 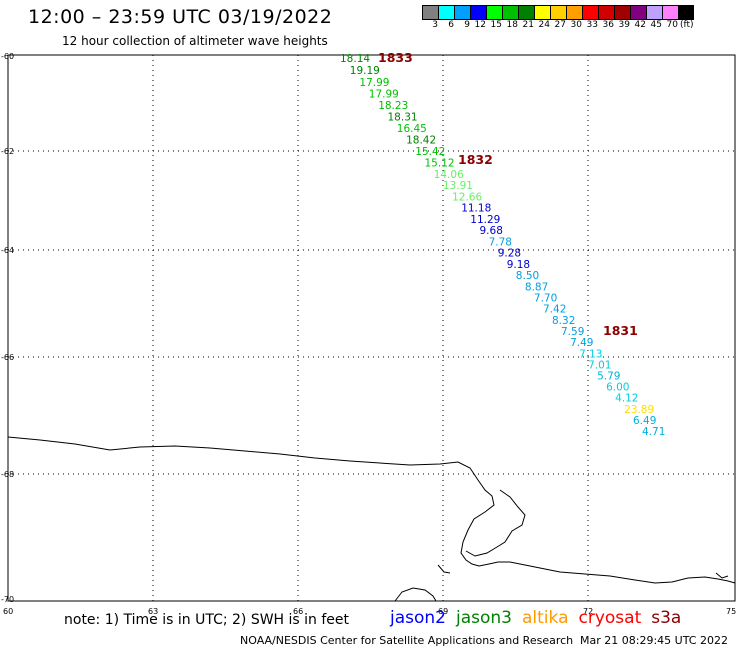 I want to click on y-tick-label: -62, so click(x=7, y=151).